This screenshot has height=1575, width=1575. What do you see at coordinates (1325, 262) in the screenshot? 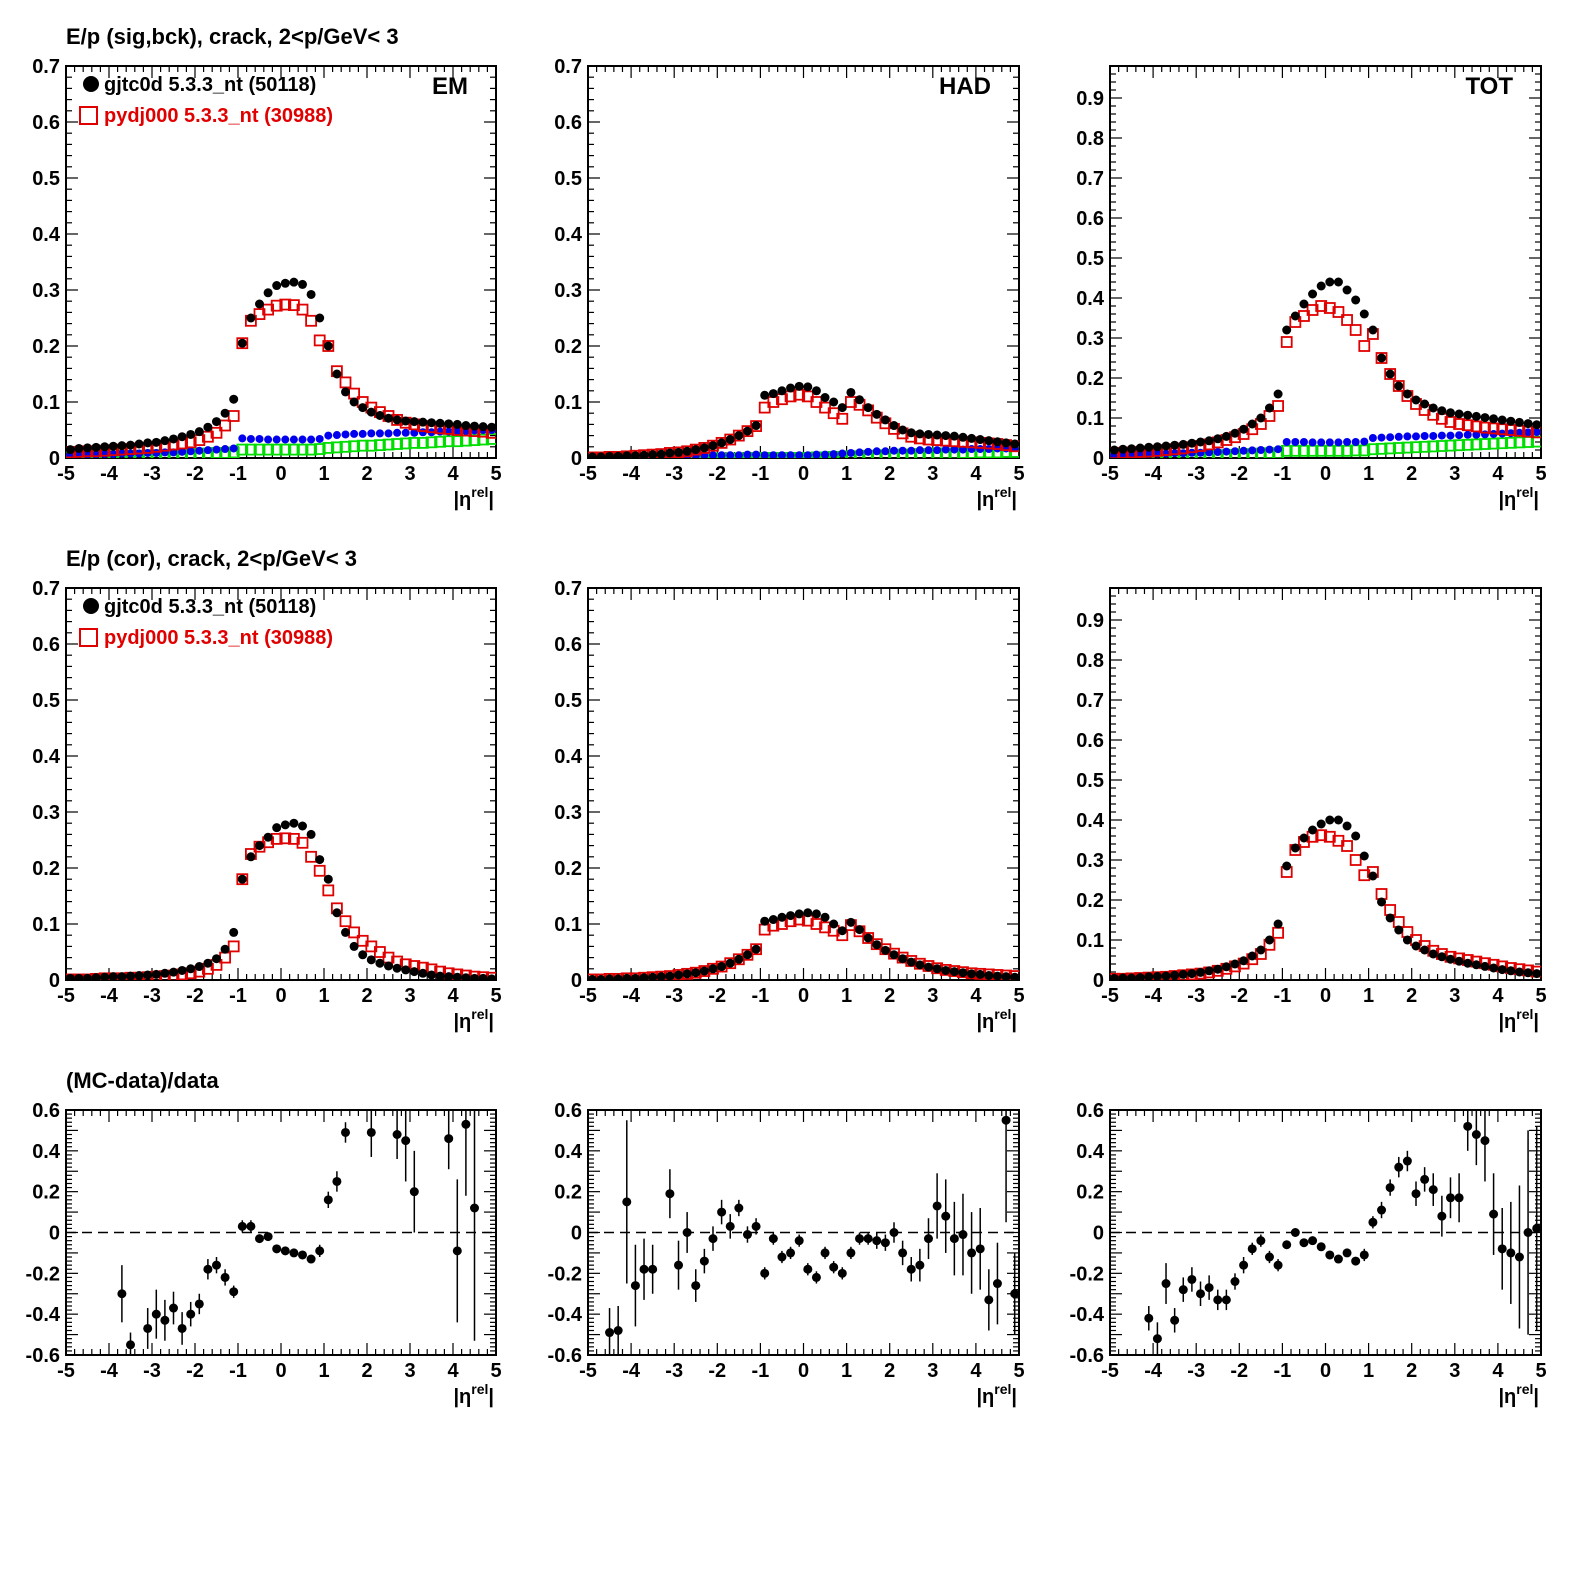
I see `plot-frame` at bounding box center [1325, 262].